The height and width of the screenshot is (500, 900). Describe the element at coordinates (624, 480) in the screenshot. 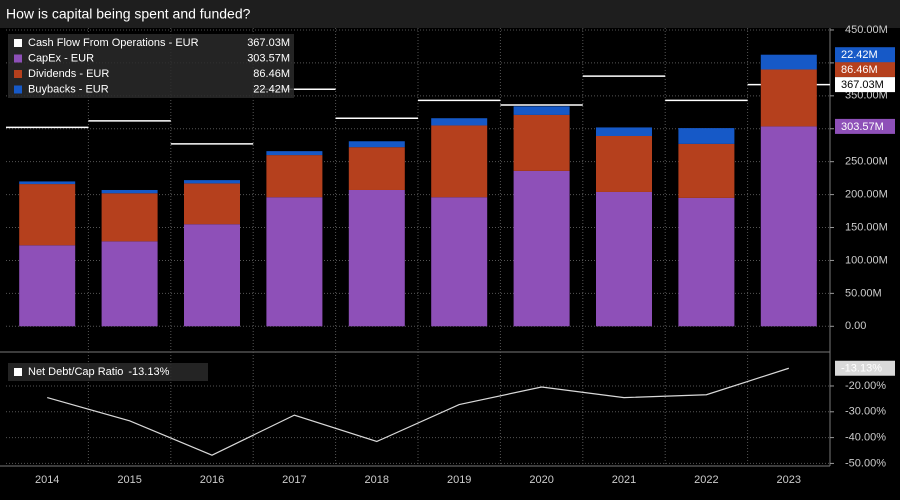

I see `x-tick-label: 2021` at that location.